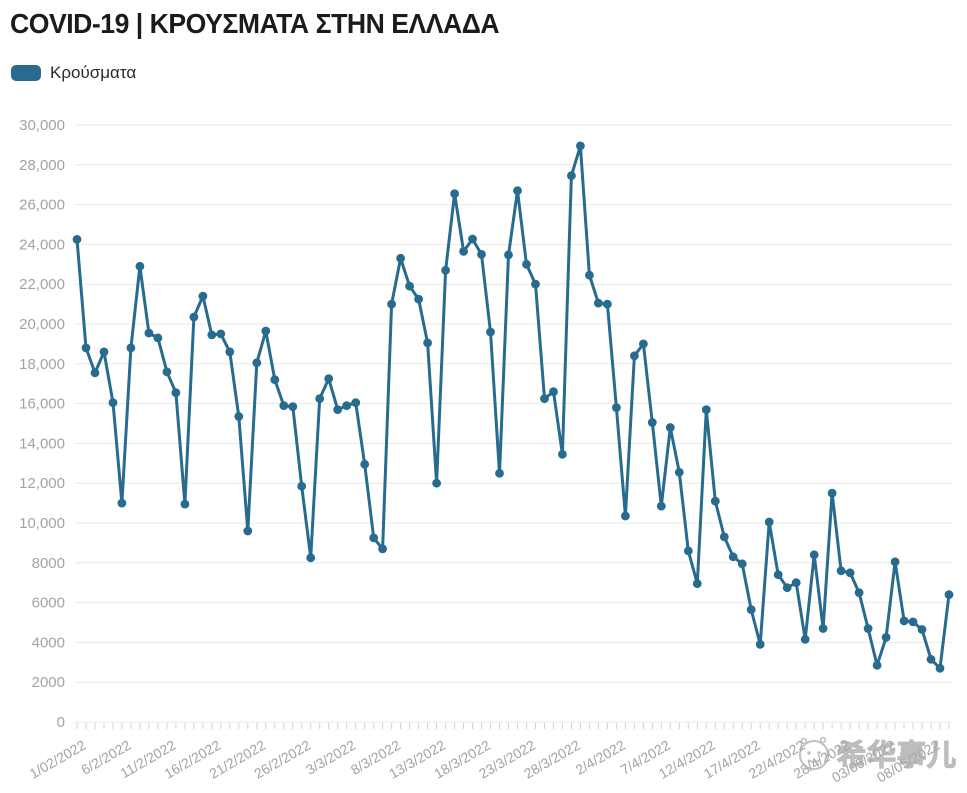 This screenshot has width=967, height=793. What do you see at coordinates (42, 523) in the screenshot?
I see `y-axis-tick-label: 10,000` at bounding box center [42, 523].